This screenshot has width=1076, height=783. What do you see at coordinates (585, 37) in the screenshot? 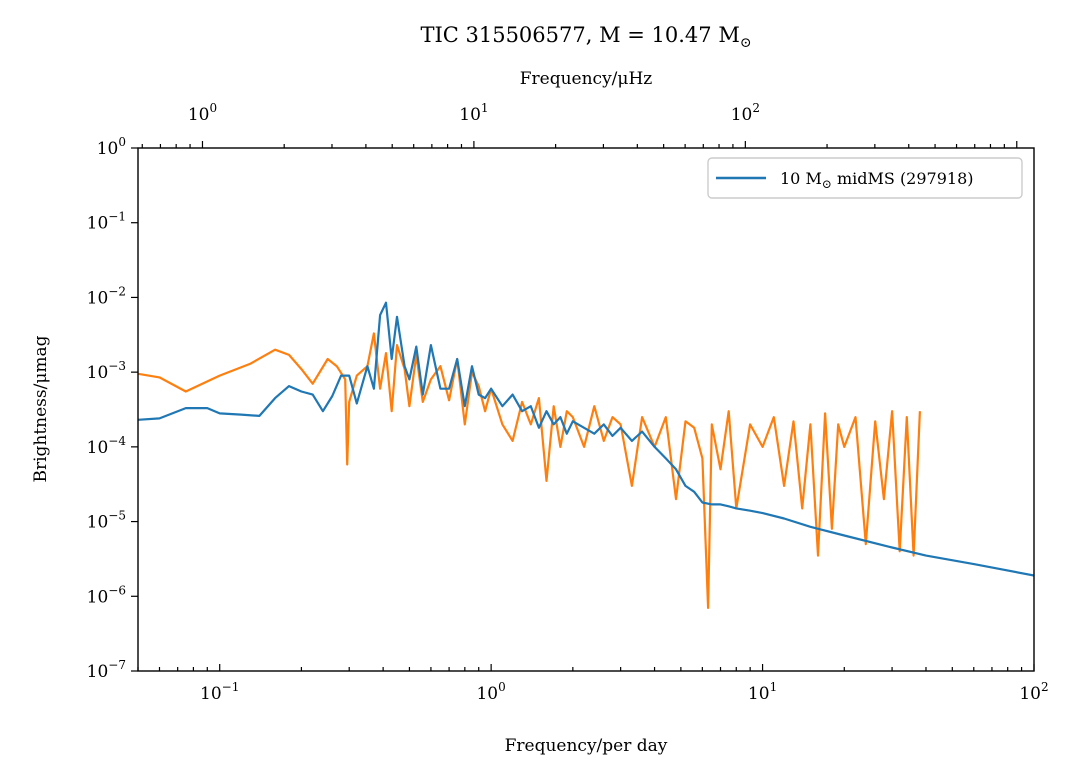
I see `chart-title: TIC 315506577, M = 10.47 M⊙` at bounding box center [585, 37].